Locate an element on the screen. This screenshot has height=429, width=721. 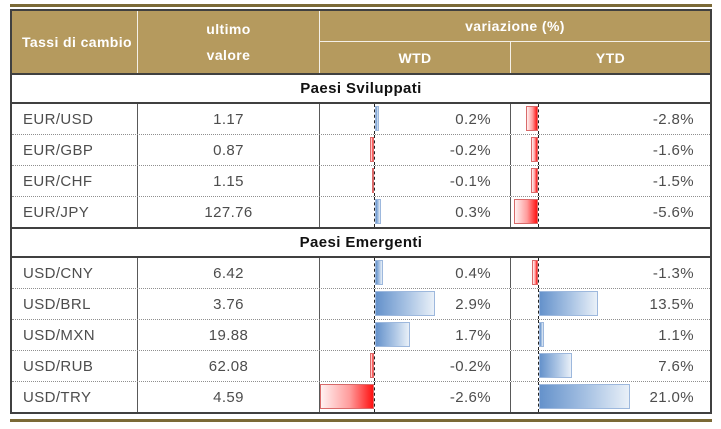
table-row: USD/TRY 4.59 -2.6% 21.0% is located at coordinates (361, 397).